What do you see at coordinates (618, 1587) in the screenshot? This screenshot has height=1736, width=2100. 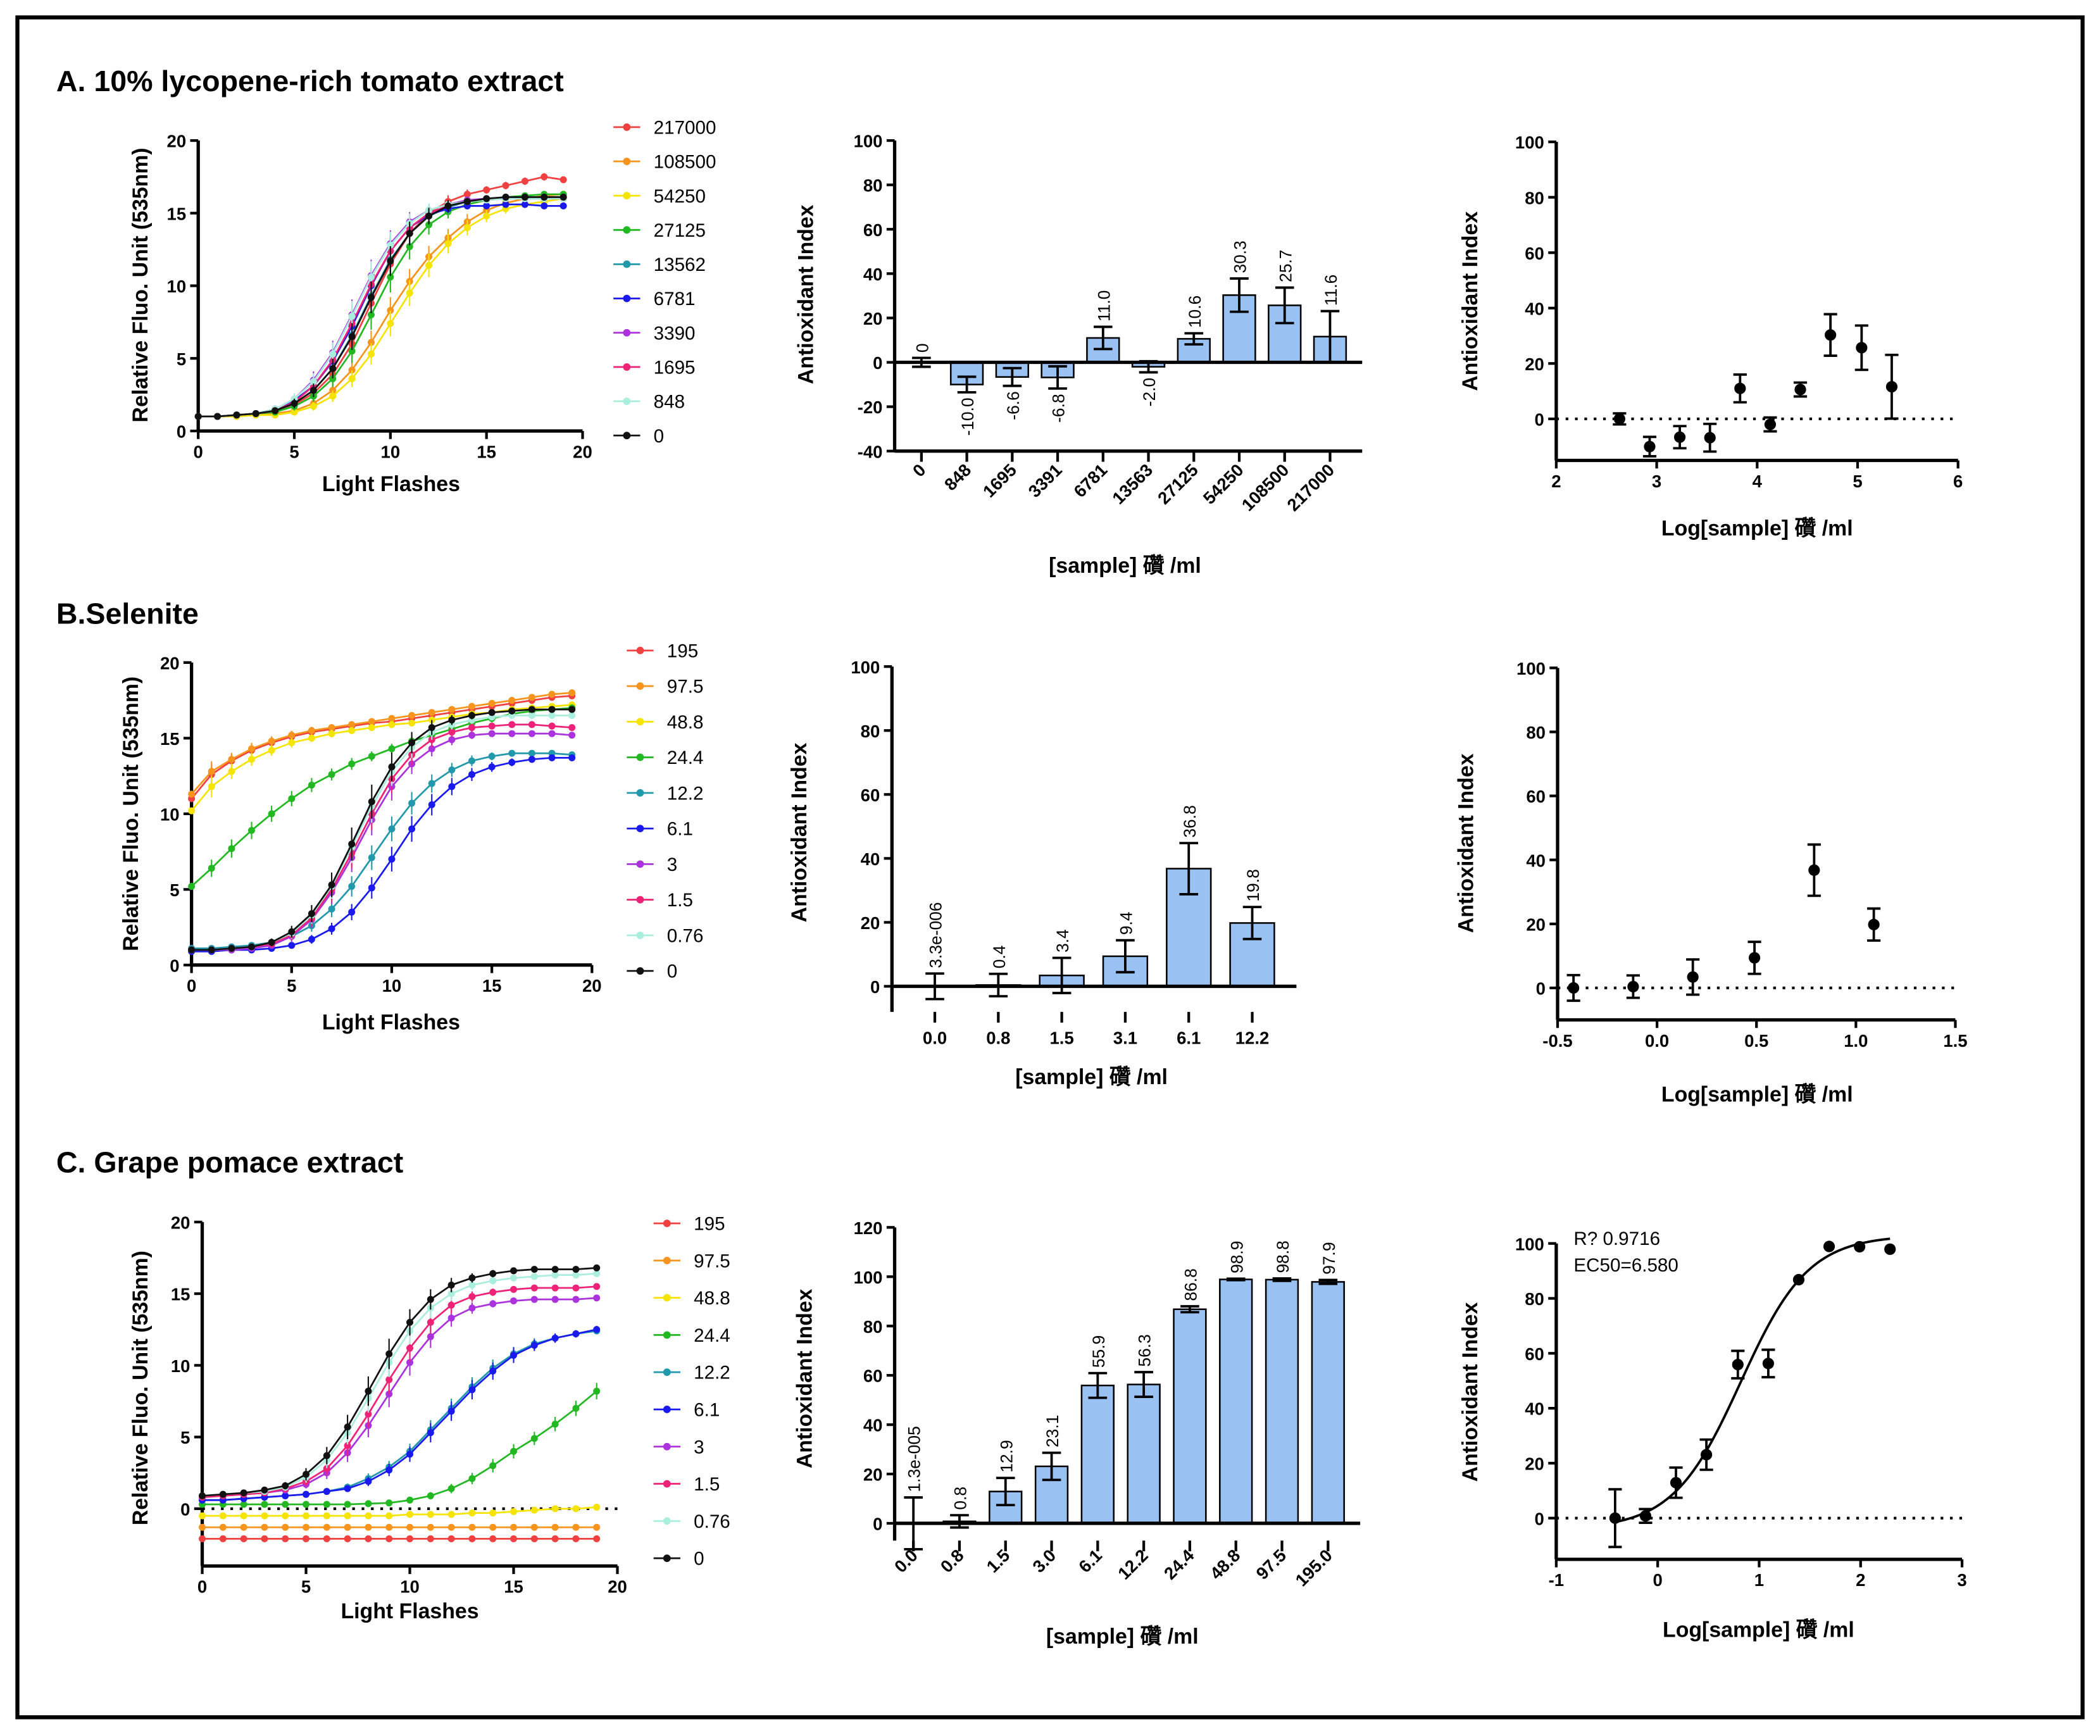 I see `x-tick-label: 20` at bounding box center [618, 1587].